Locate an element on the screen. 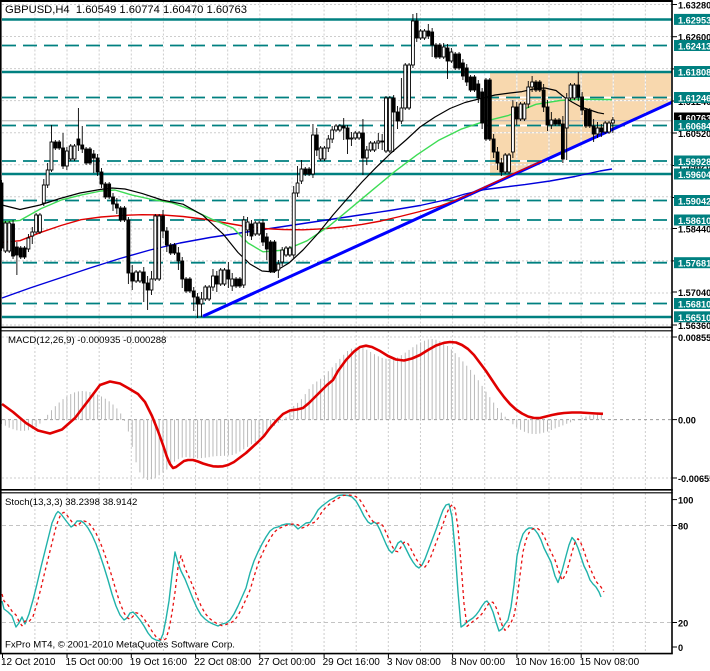  svg-text: 1.59604 is located at coordinates (694, 175).